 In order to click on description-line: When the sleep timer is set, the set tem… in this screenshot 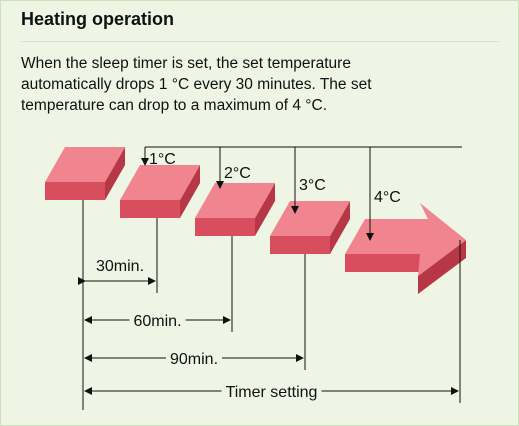, I will do `click(186, 63)`.